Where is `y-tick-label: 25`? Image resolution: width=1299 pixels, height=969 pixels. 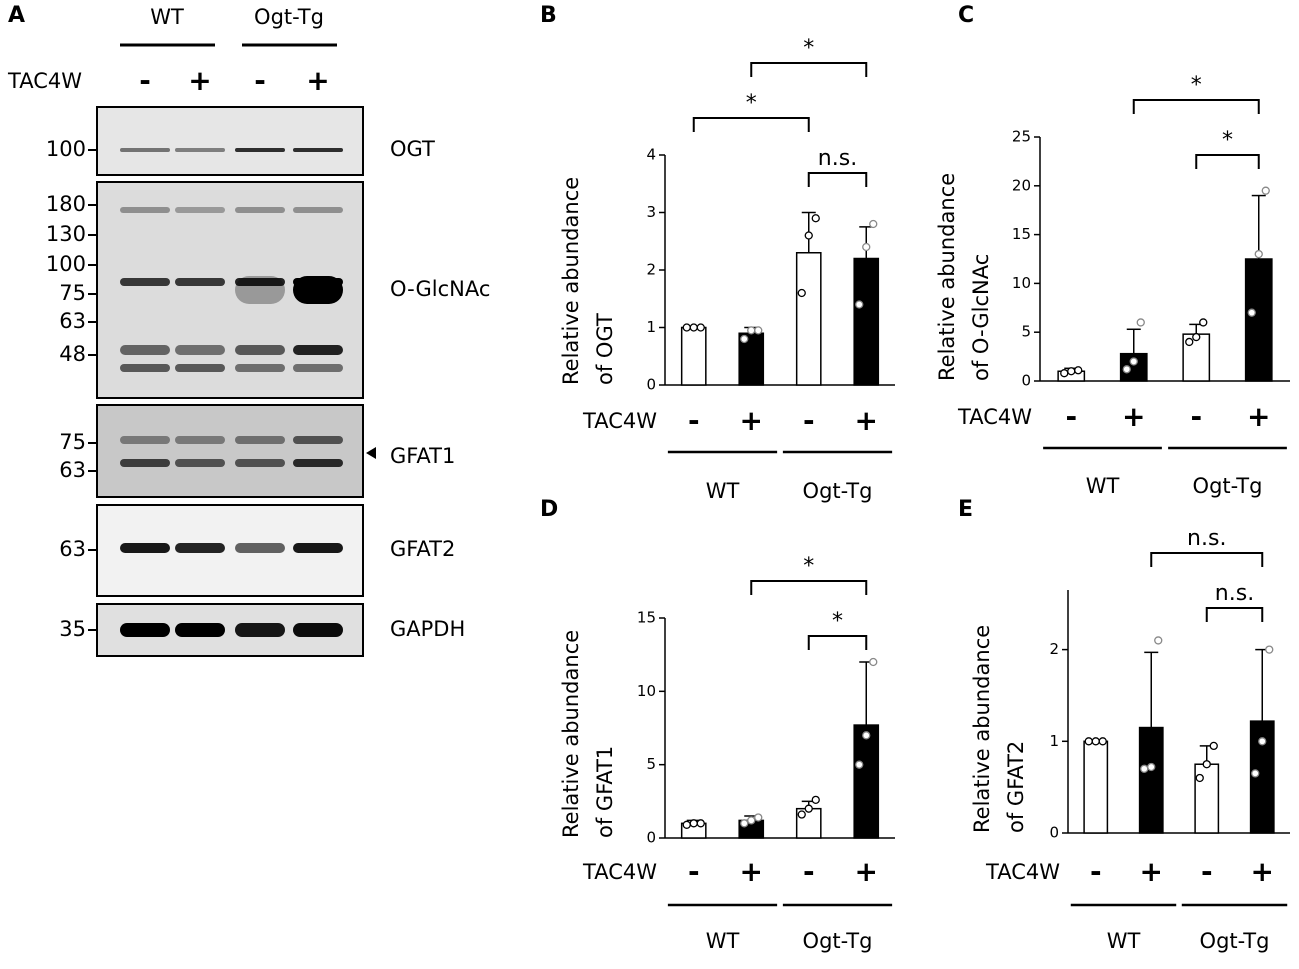 y-tick-label: 25 is located at coordinates (1021, 137).